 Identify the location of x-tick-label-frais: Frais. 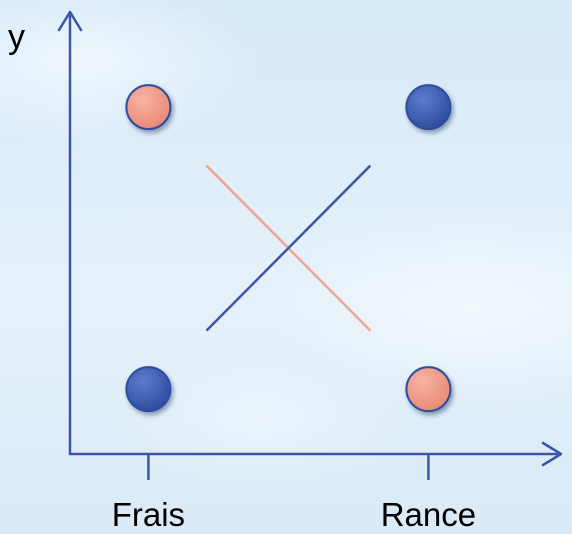
(148, 514).